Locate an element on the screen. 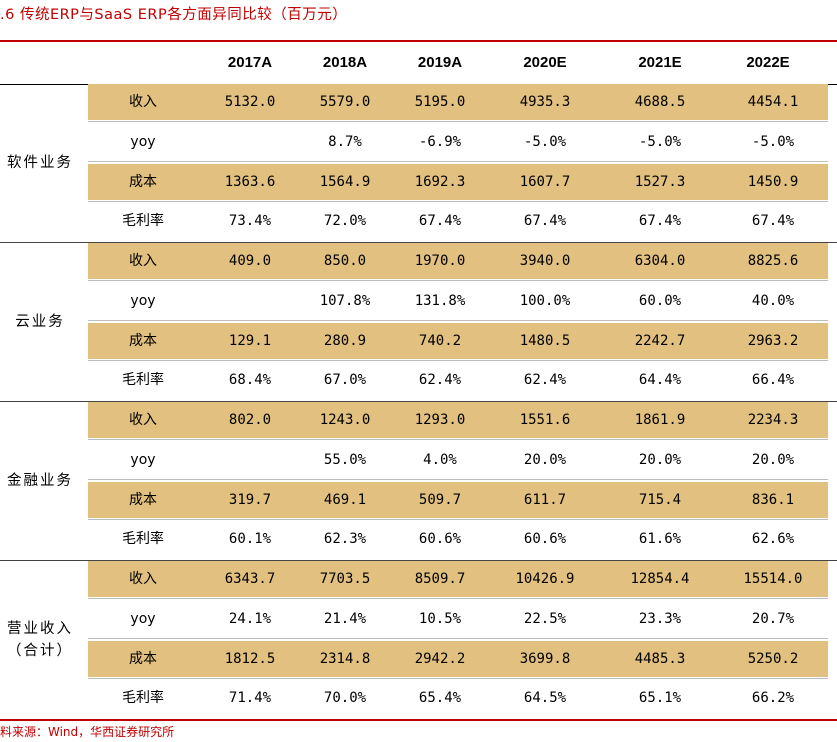 The width and height of the screenshot is (837, 742). table-cell: 4935.3 is located at coordinates (545, 102).